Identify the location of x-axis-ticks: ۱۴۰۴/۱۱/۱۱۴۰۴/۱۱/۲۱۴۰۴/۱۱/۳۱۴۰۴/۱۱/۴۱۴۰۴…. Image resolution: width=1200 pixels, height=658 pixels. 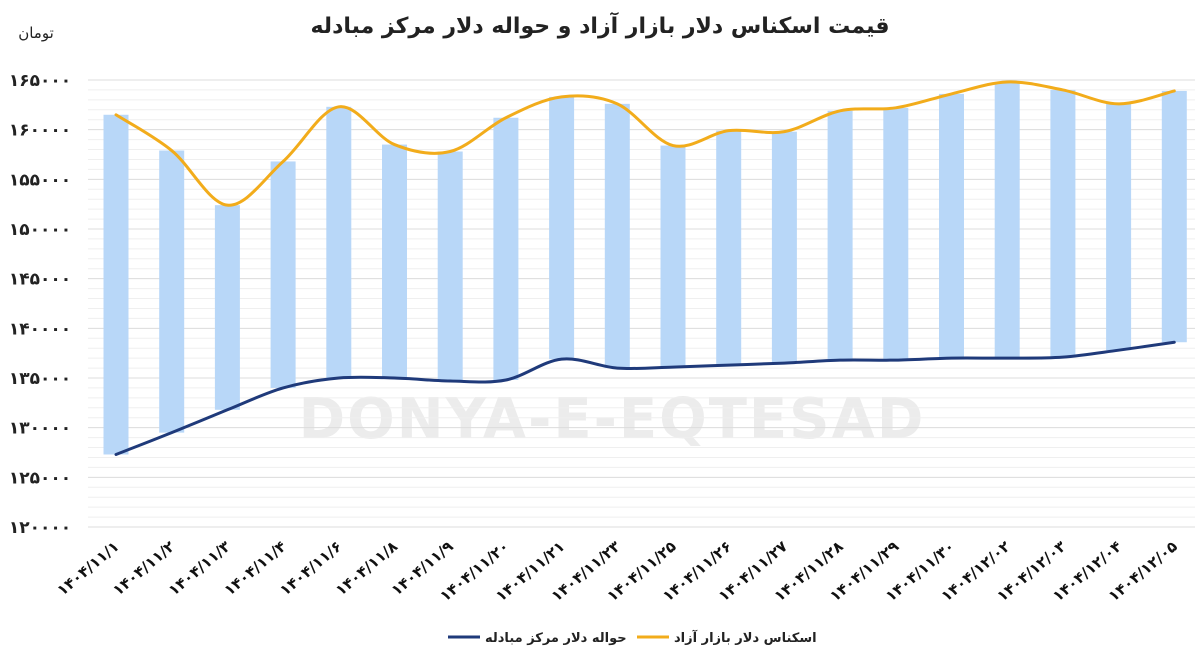
(617, 571).